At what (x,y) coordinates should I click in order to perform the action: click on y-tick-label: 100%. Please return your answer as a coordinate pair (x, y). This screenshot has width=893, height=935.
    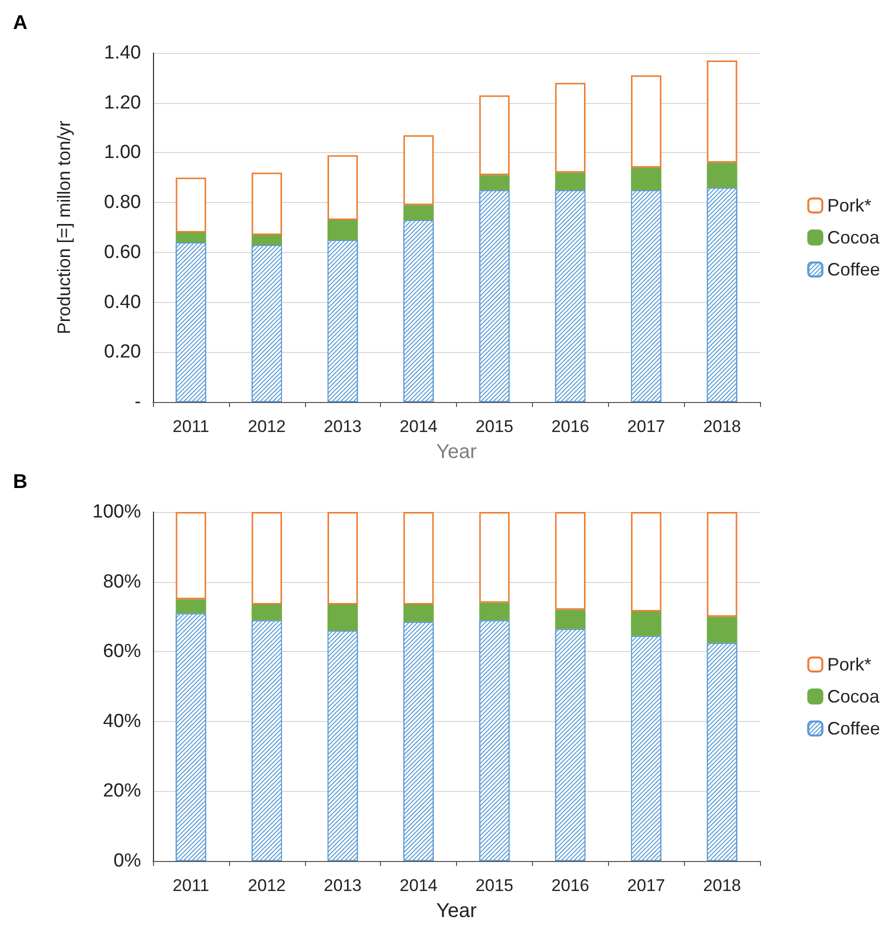
    Looking at the image, I should click on (117, 512).